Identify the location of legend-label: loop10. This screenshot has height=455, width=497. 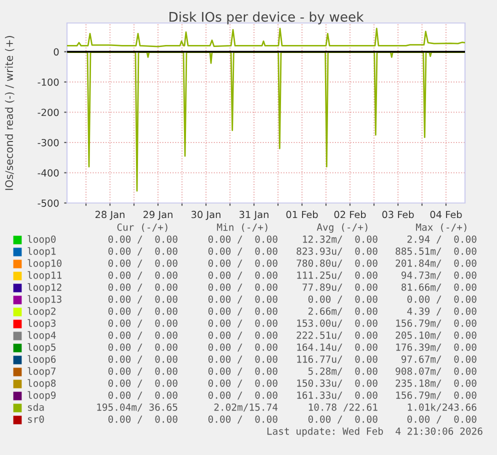
(45, 264).